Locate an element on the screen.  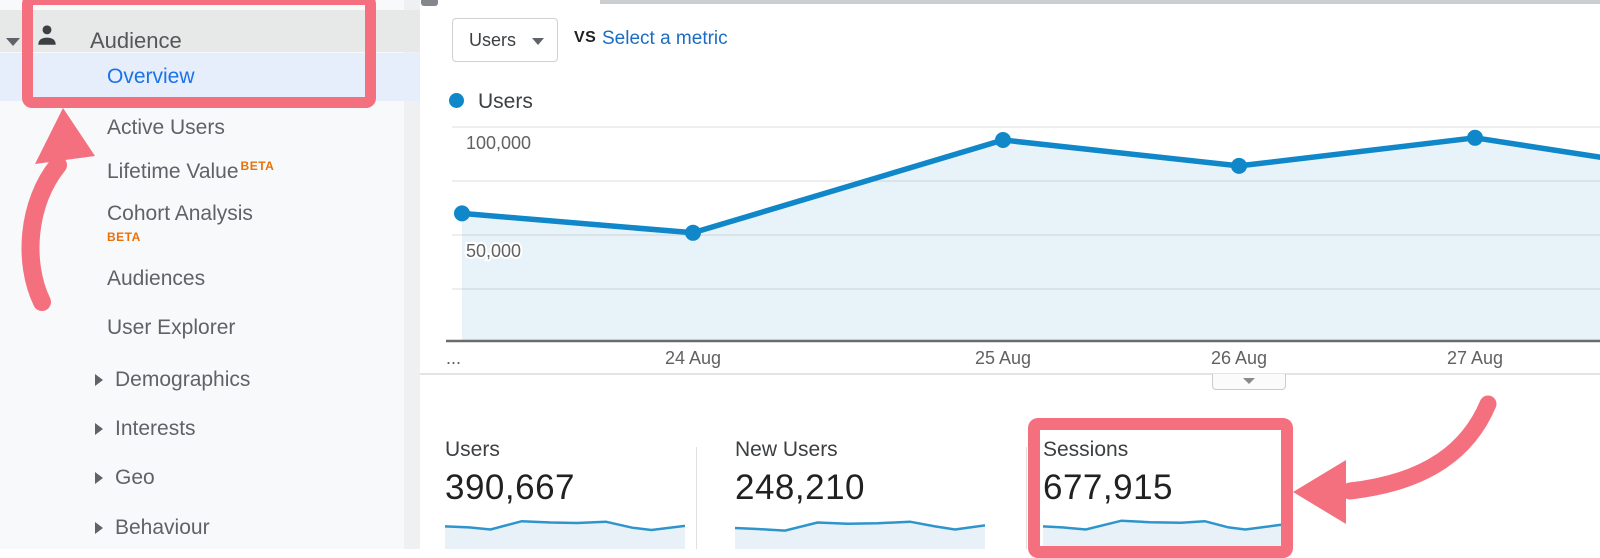
legend-series-dot is located at coordinates (456, 100).